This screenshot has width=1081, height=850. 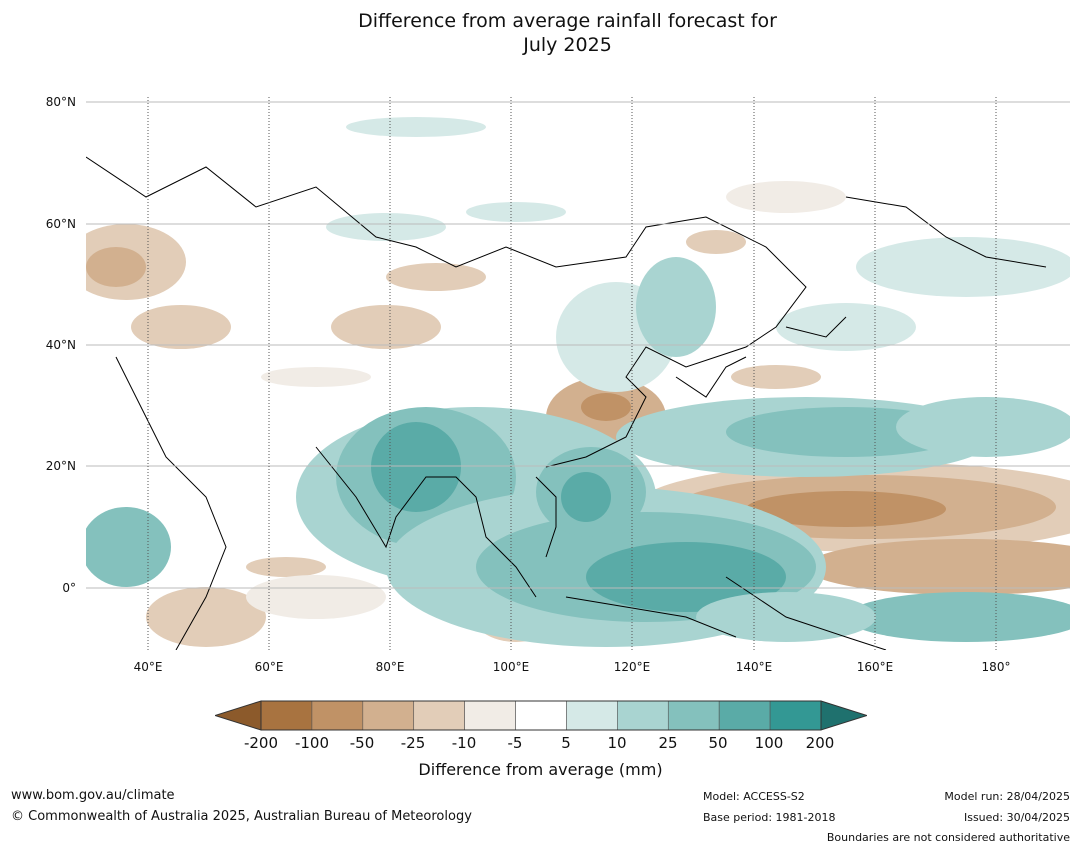 I want to click on colorbar, so click(x=541, y=715).